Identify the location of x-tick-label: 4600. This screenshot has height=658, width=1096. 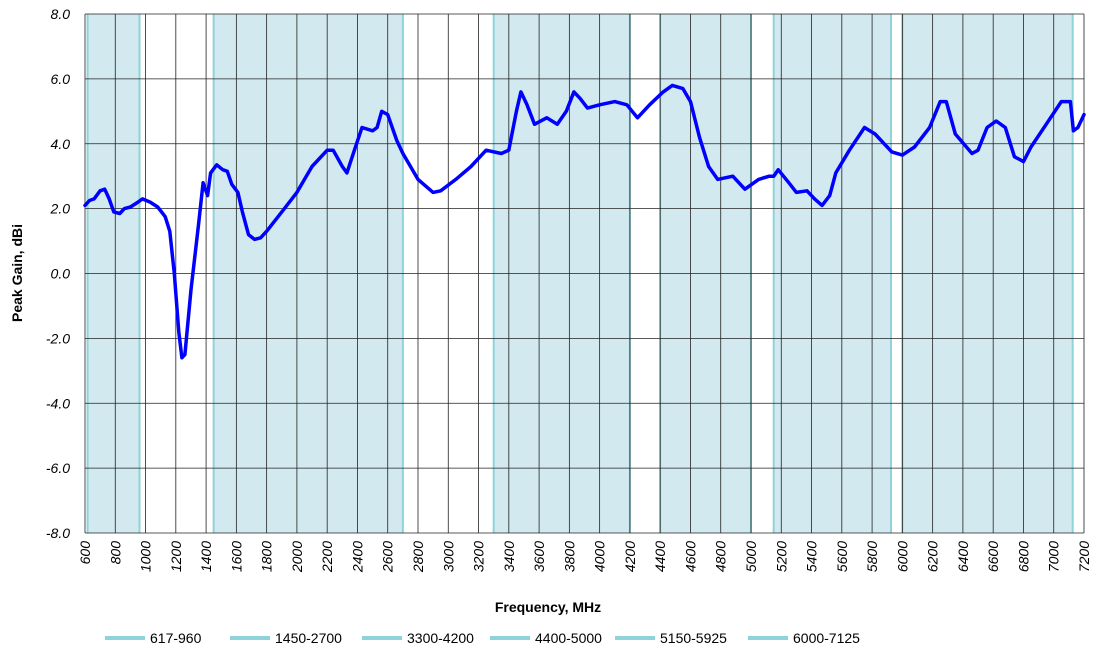
(690, 556).